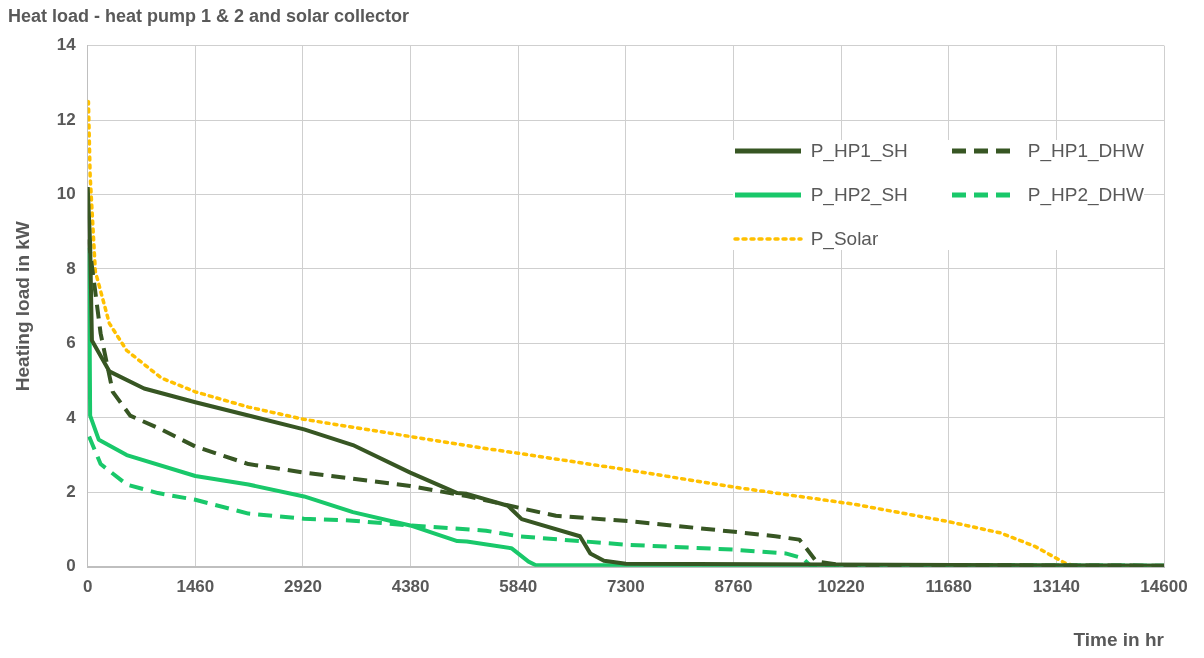 The image size is (1204, 658). Describe the element at coordinates (71, 417) in the screenshot. I see `y-tick-label: 4` at that location.